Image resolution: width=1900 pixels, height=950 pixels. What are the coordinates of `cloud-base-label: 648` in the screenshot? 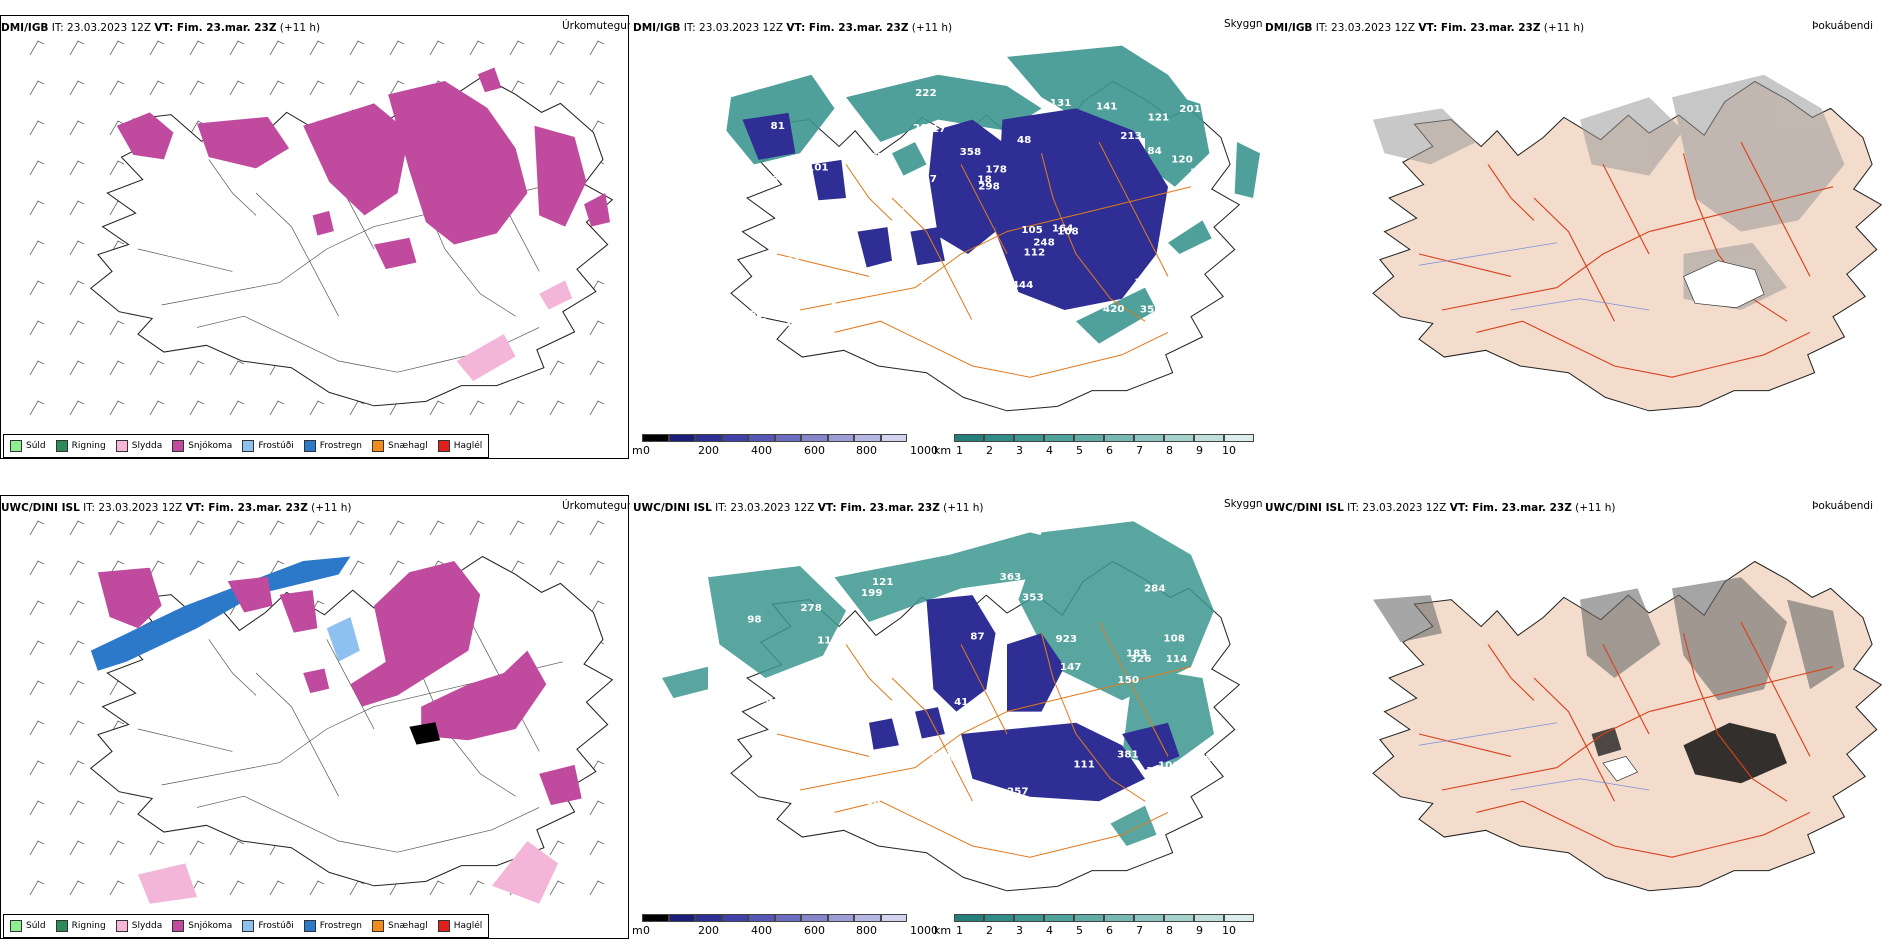 It's located at (874, 764).